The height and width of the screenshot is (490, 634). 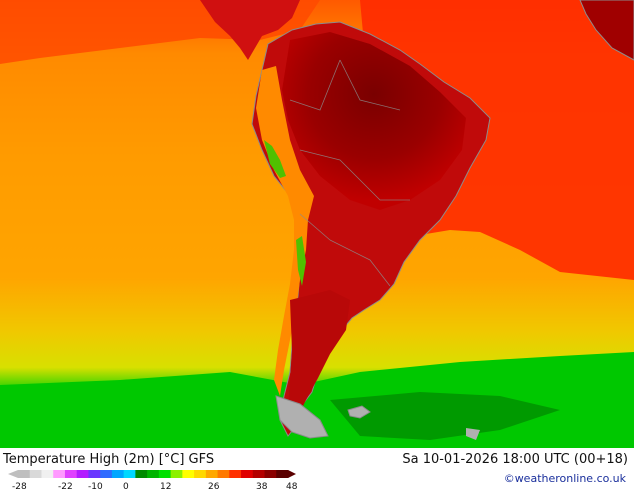 I want to click on west-africa, so click(x=606, y=30).